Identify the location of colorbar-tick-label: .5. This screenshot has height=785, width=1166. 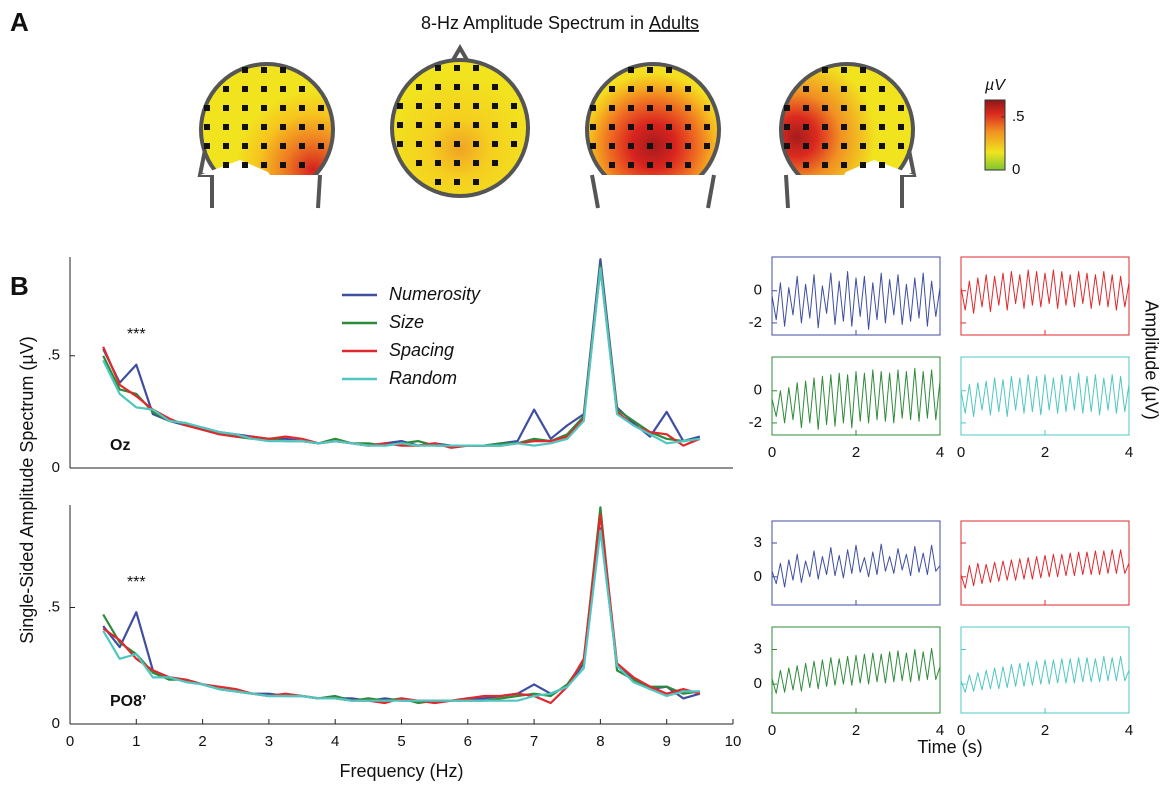
(1018, 116).